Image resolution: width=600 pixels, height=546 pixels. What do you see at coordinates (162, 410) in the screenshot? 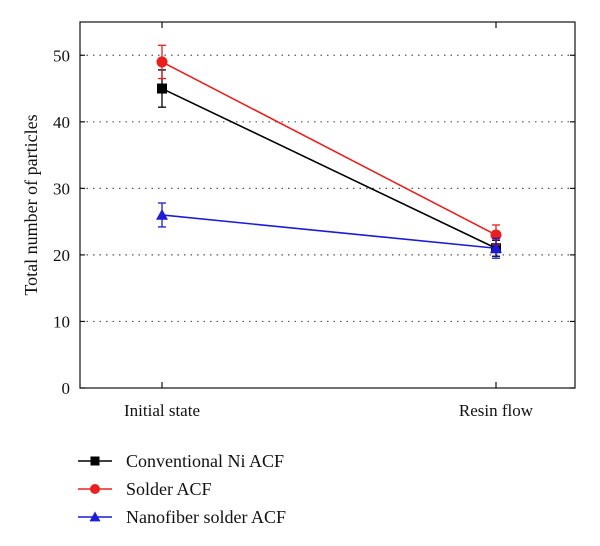
I see `x-tick-label: Initial state` at bounding box center [162, 410].